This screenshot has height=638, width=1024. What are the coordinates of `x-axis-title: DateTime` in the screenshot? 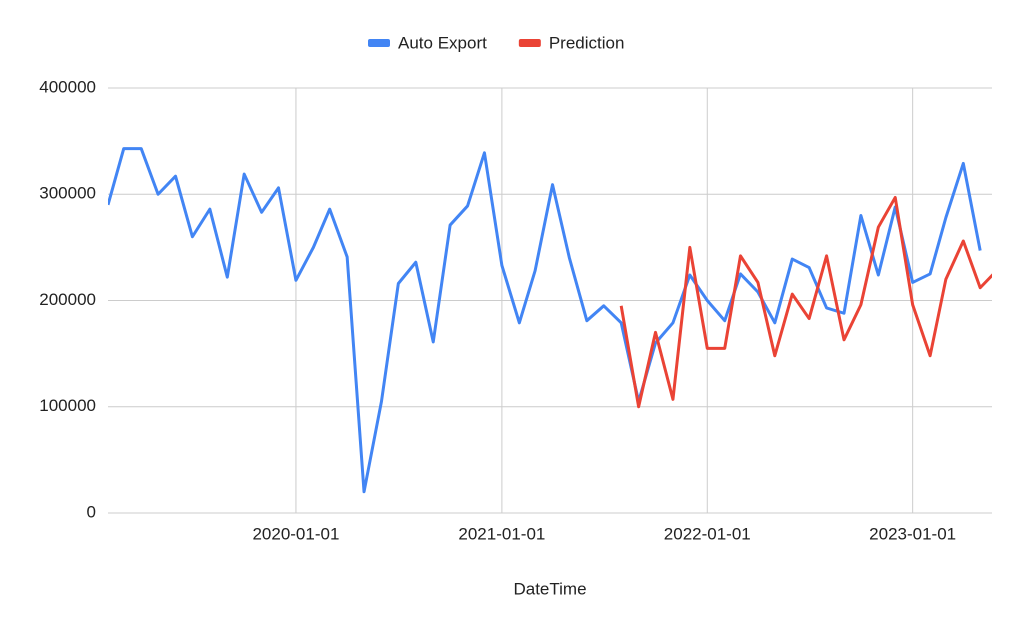 It's located at (549, 588).